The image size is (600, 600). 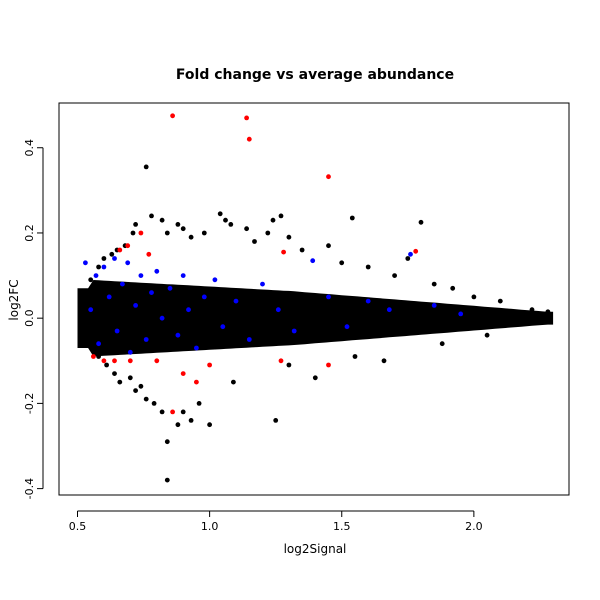 What do you see at coordinates (342, 526) in the screenshot?
I see `x-tick-label: 1.5` at bounding box center [342, 526].